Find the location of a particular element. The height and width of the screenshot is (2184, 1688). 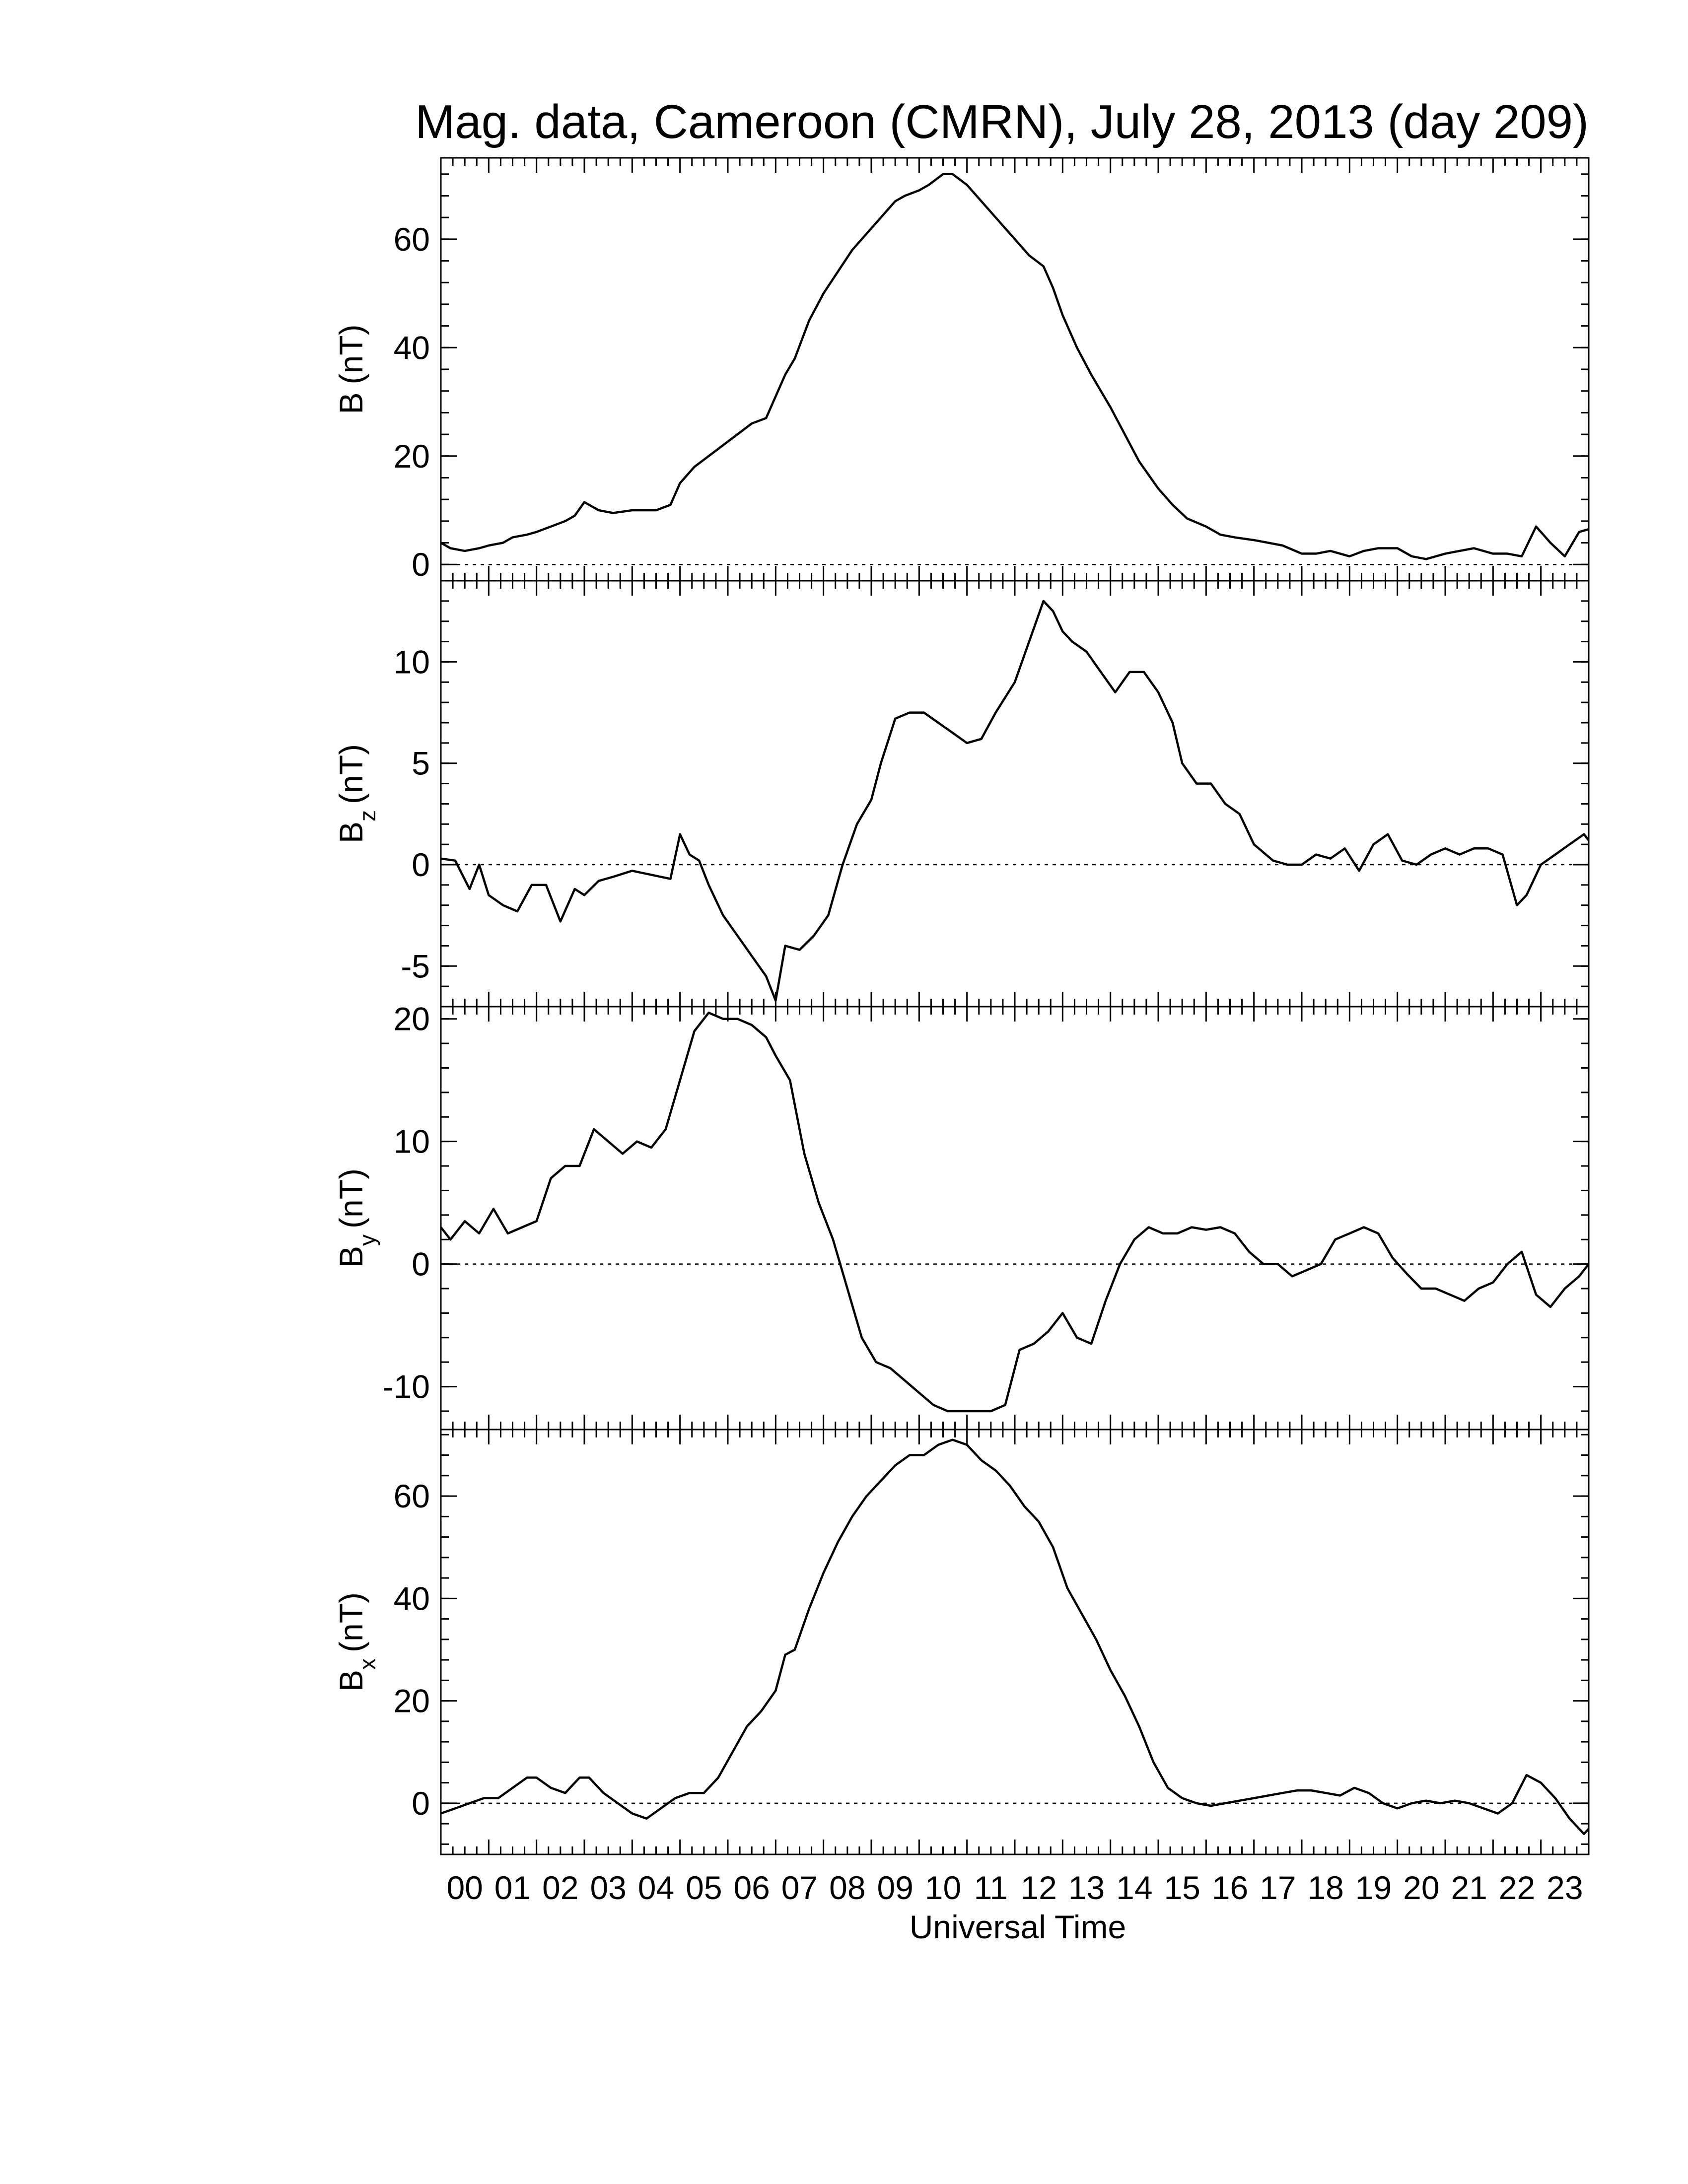

x-tick-label: 23 is located at coordinates (1565, 1887).